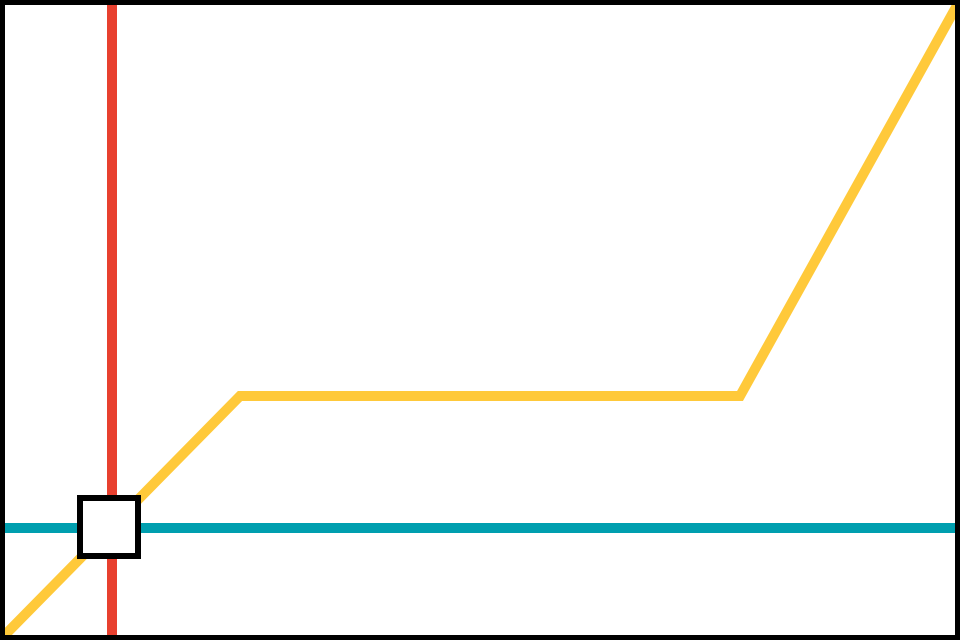 The height and width of the screenshot is (640, 960). Describe the element at coordinates (109, 527) in the screenshot. I see `interchange-station-marker` at that location.